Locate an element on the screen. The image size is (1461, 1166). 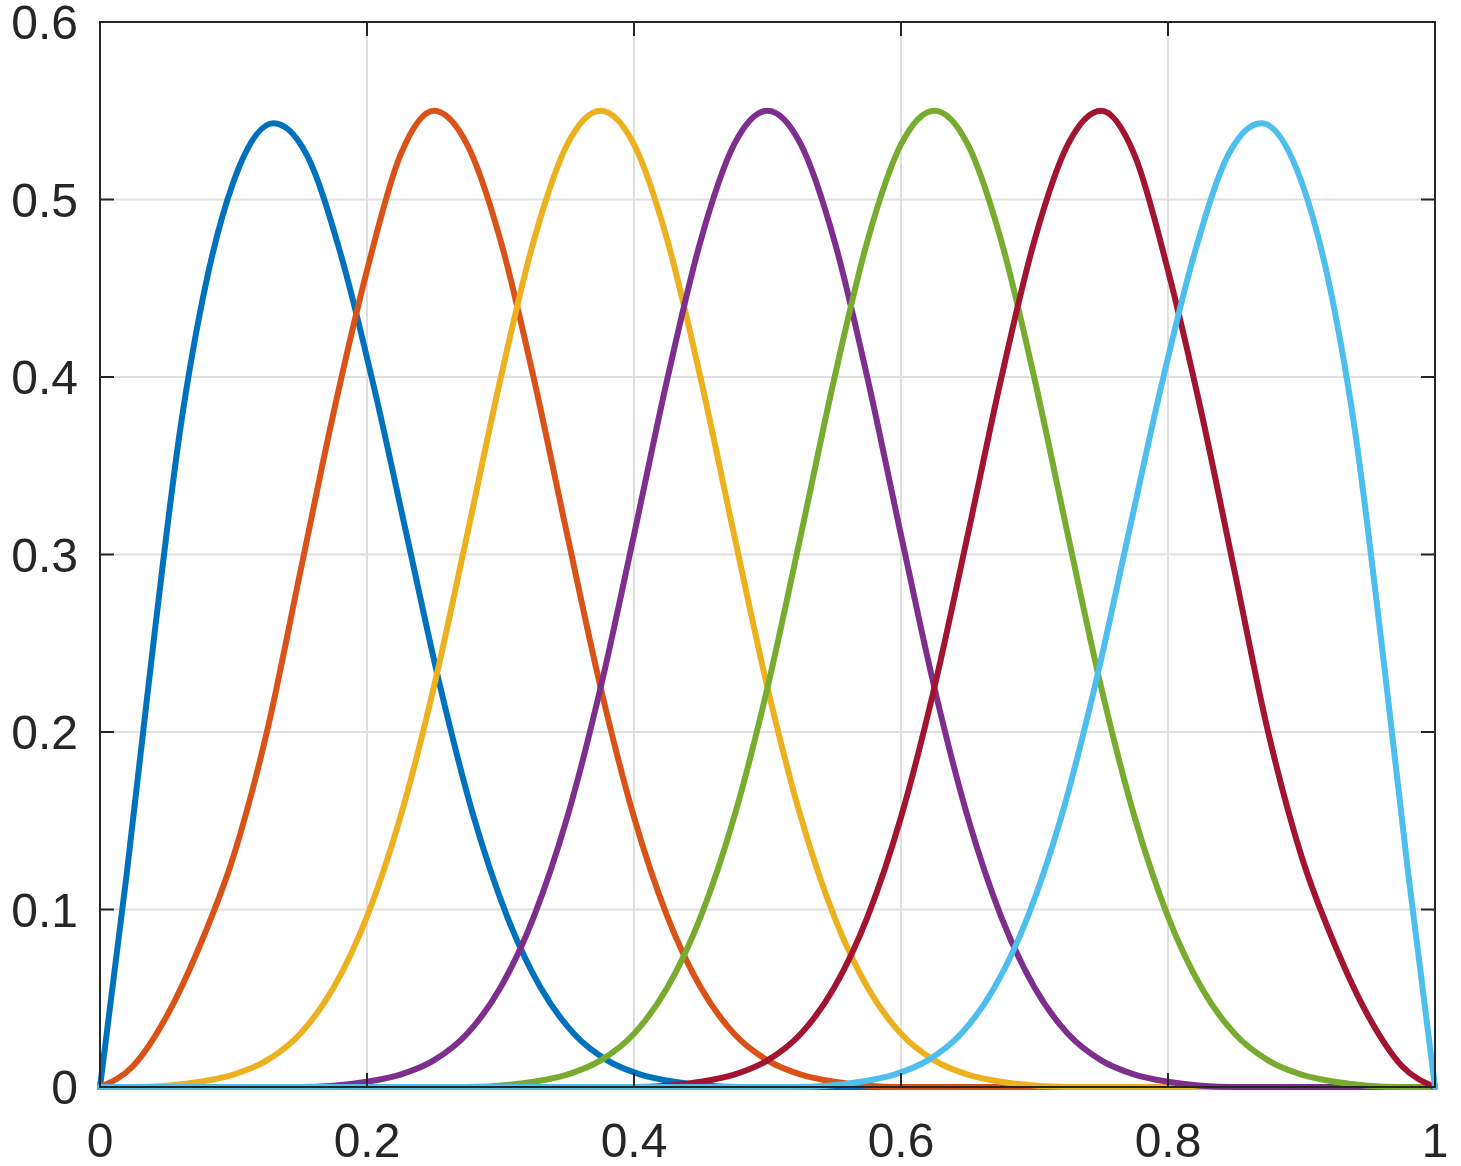
y-tick-label: 0.3 is located at coordinates (44, 555).